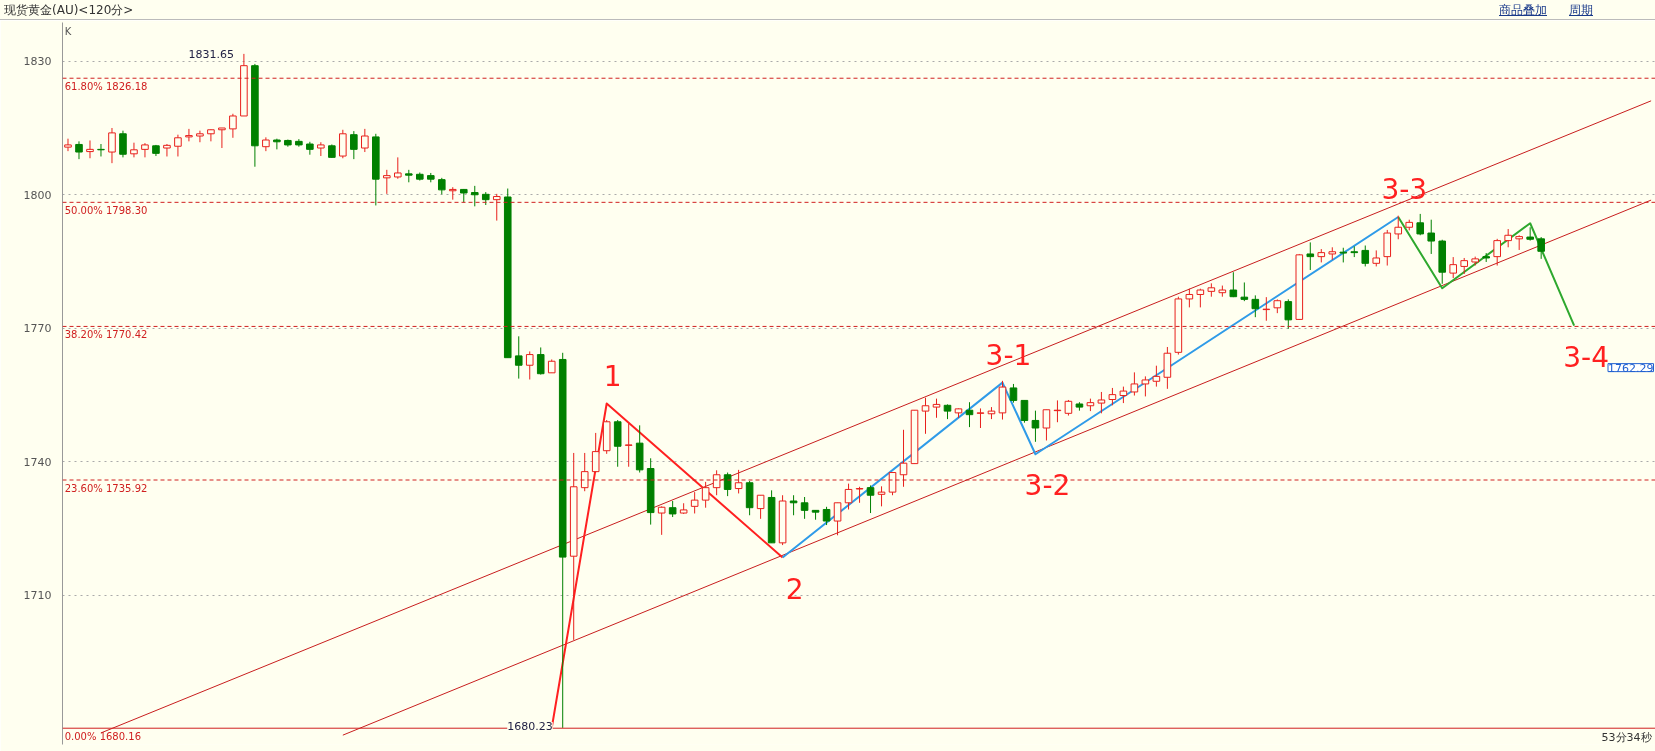 This screenshot has height=751, width=1655. What do you see at coordinates (1586, 357) in the screenshot?
I see `annotation: 3-4` at bounding box center [1586, 357].